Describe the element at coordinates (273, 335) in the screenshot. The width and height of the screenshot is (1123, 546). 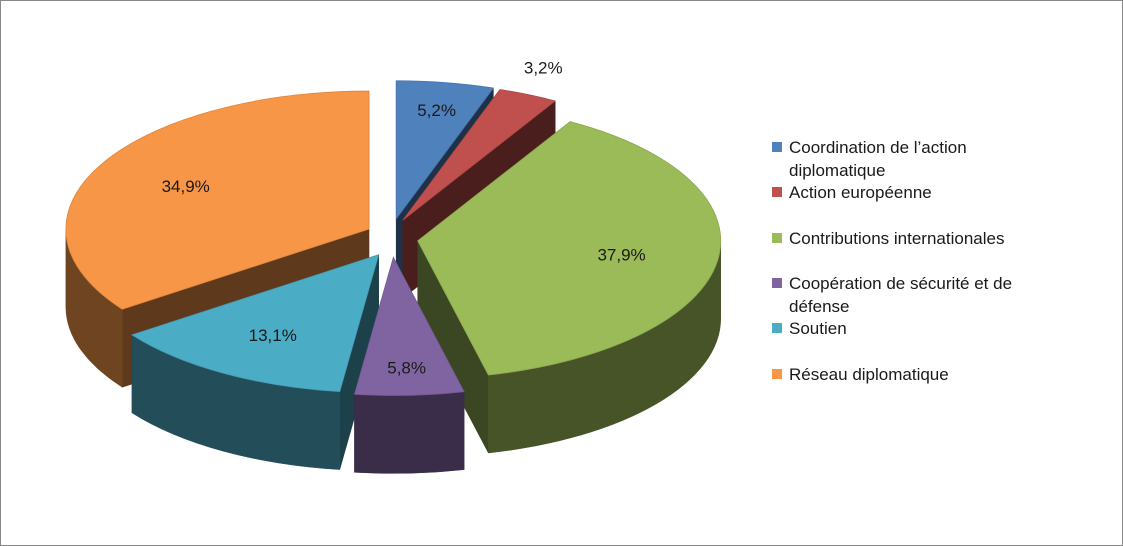
I see `slice-data-label: 13,1%` at that location.